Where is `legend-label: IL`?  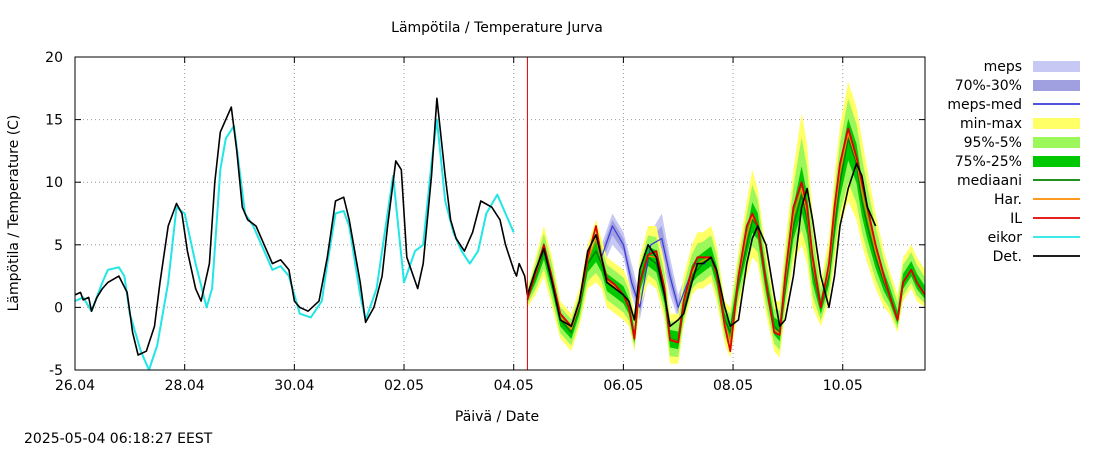
legend-label: IL is located at coordinates (1016, 219).